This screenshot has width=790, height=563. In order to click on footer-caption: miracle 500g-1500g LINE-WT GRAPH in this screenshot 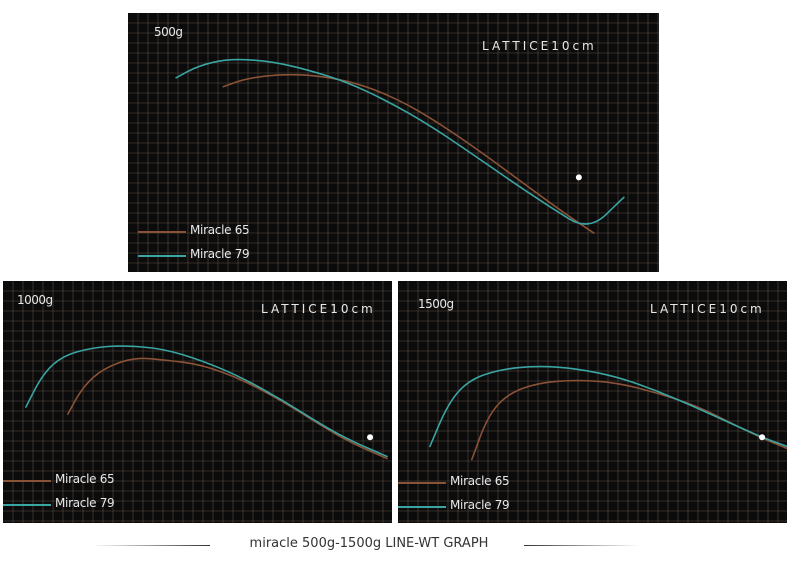, I will do `click(395, 545)`.